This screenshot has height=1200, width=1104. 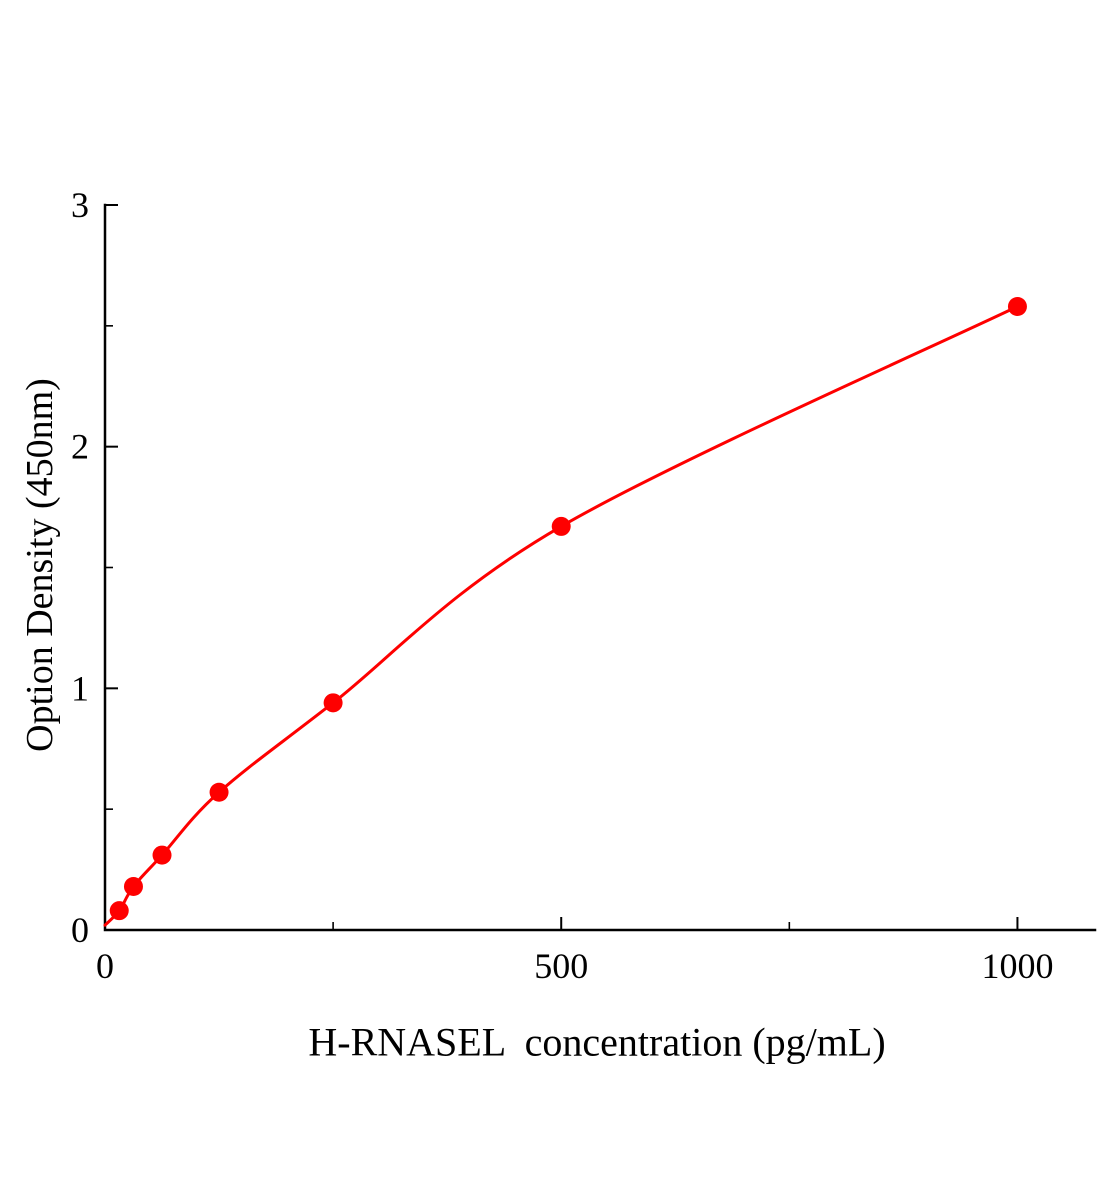 I want to click on y-tick-label: 3, so click(x=80, y=205).